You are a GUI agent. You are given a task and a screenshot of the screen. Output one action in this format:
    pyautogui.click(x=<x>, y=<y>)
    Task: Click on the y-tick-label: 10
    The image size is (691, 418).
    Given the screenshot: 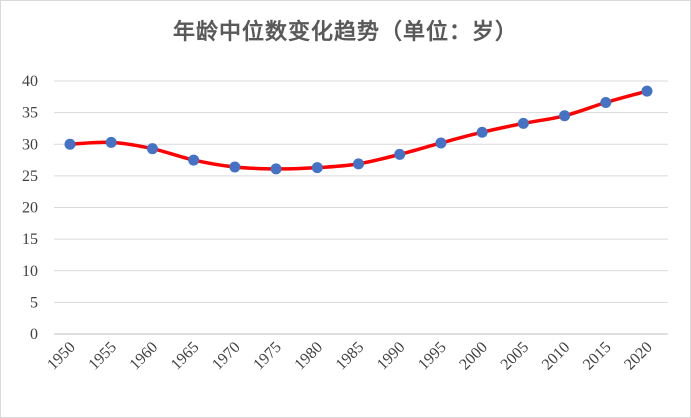 What is the action you would take?
    pyautogui.click(x=30, y=271)
    